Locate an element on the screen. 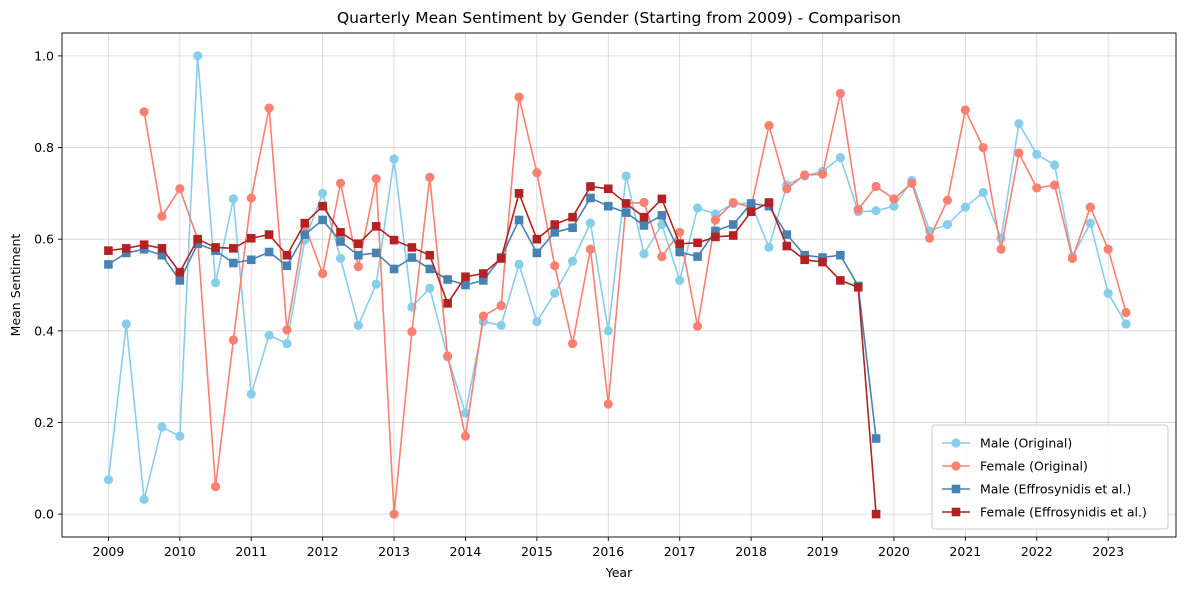  y-tick-label: 0.6 is located at coordinates (44, 239).